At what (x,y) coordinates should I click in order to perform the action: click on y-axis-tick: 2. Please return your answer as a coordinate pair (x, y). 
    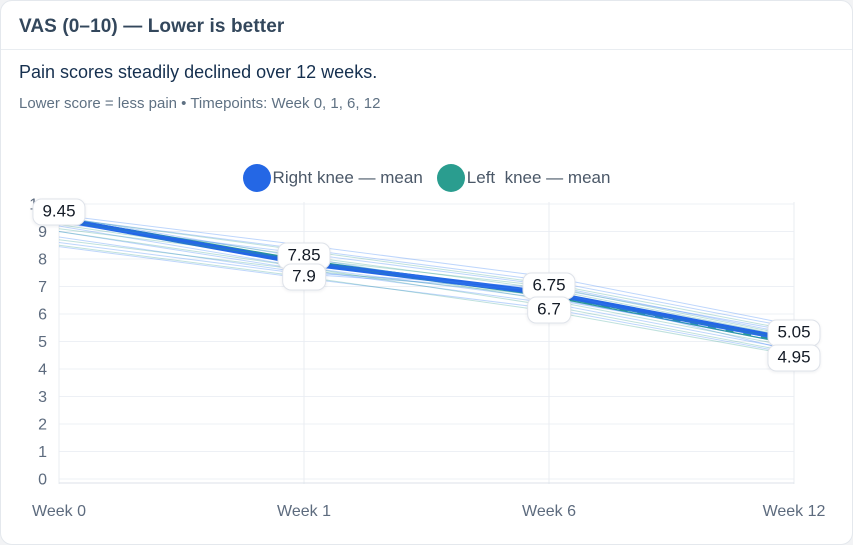
    Looking at the image, I should click on (42, 425).